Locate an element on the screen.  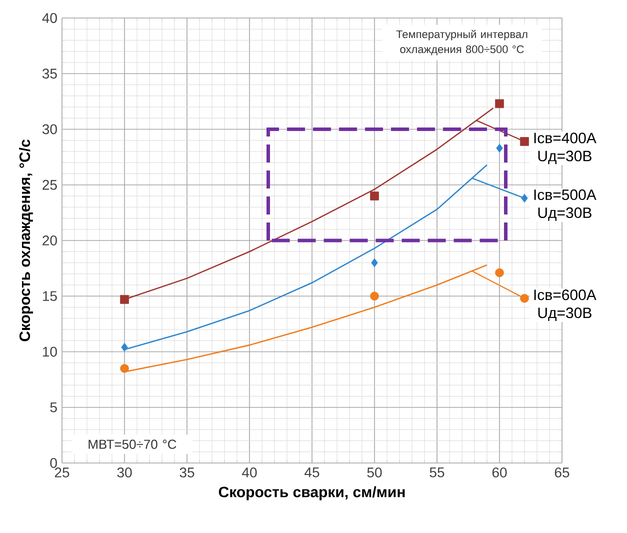
legend-label: Iсв=400А Uд=30В is located at coordinates (565, 148).